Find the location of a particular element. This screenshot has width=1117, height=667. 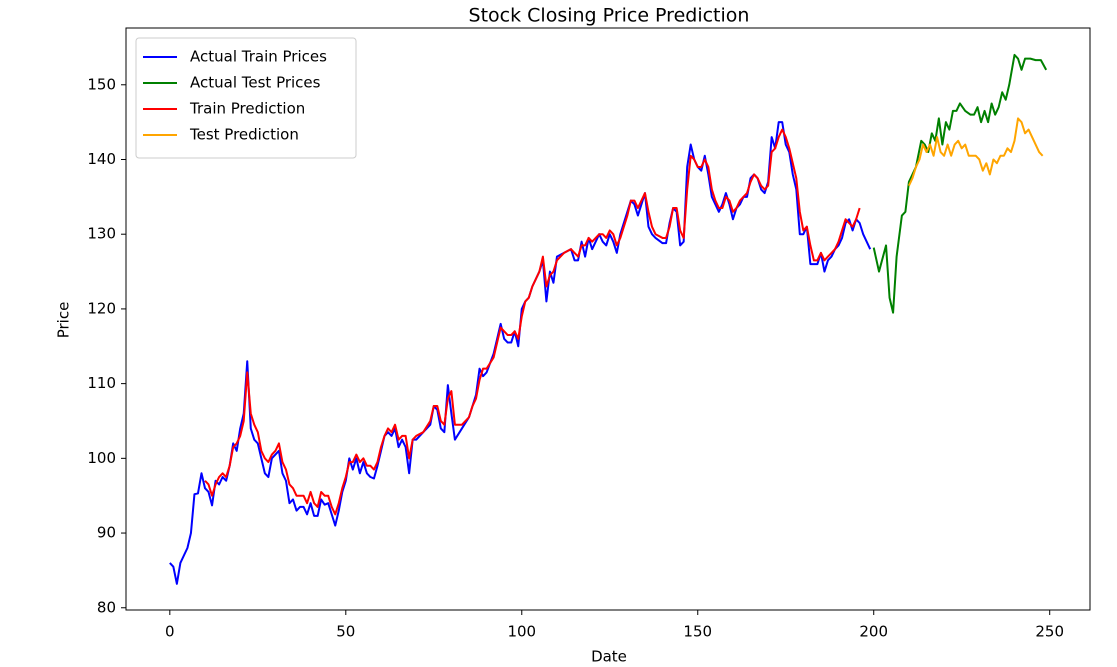

legend-label: Train Prediction is located at coordinates (247, 109).